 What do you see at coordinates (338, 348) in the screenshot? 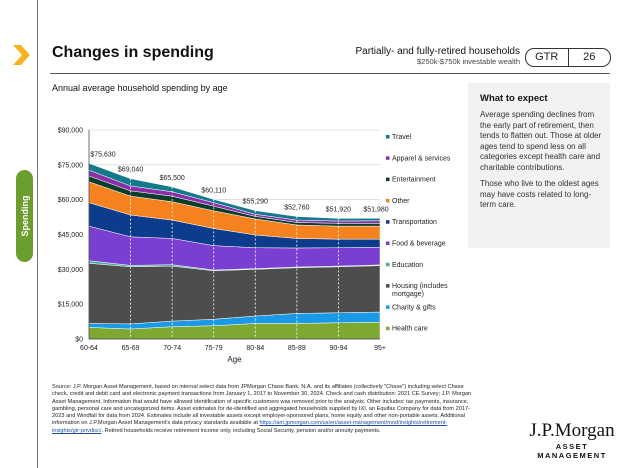
I see `x-tick-label: 90-94` at bounding box center [338, 348].